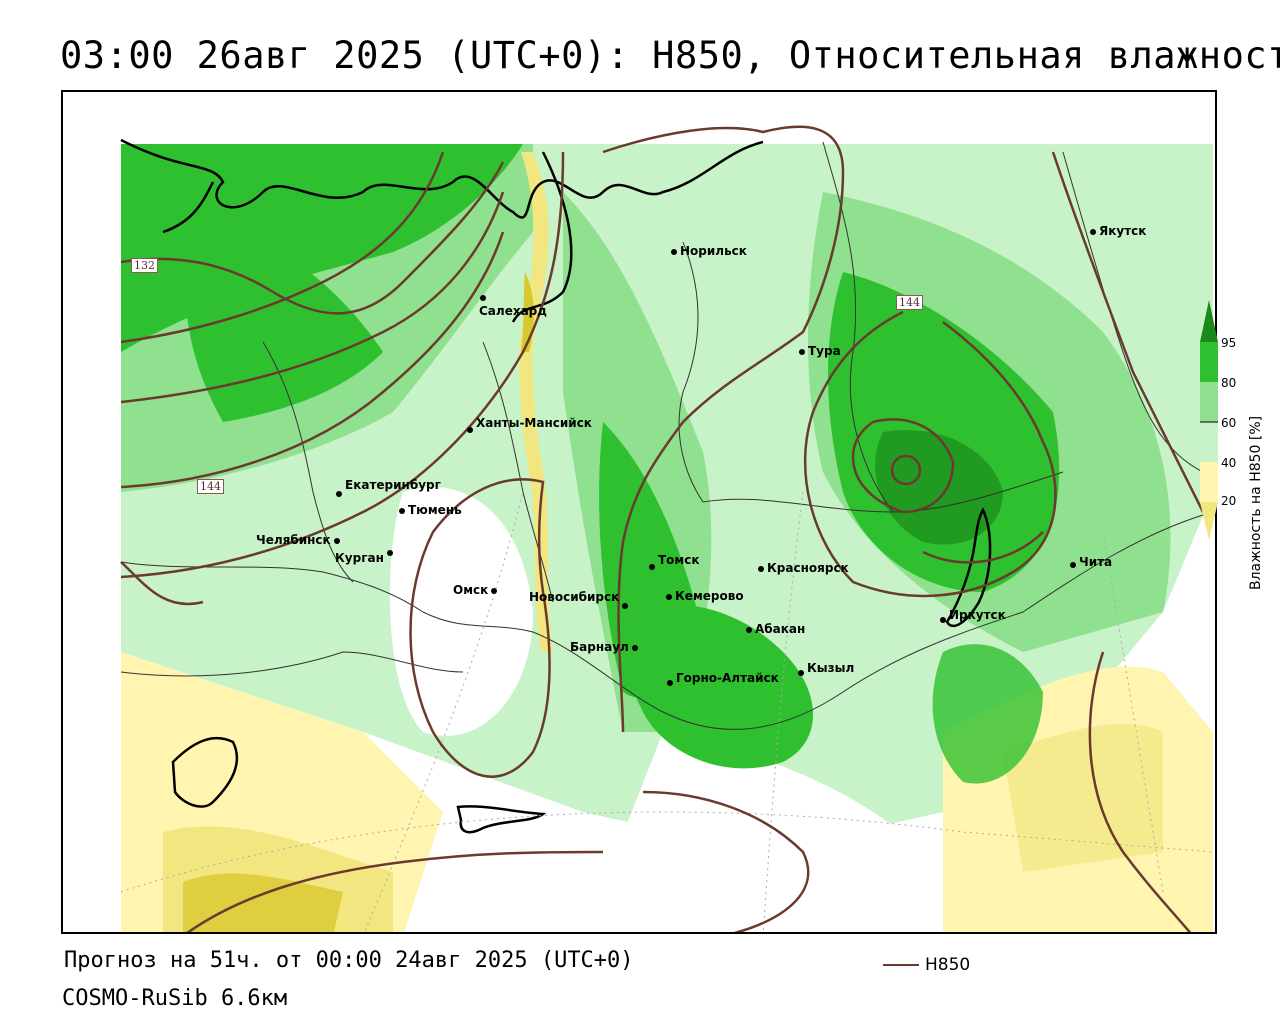 The image size is (1280, 1024). I want to click on city-abakan: Абакан, so click(775, 629).